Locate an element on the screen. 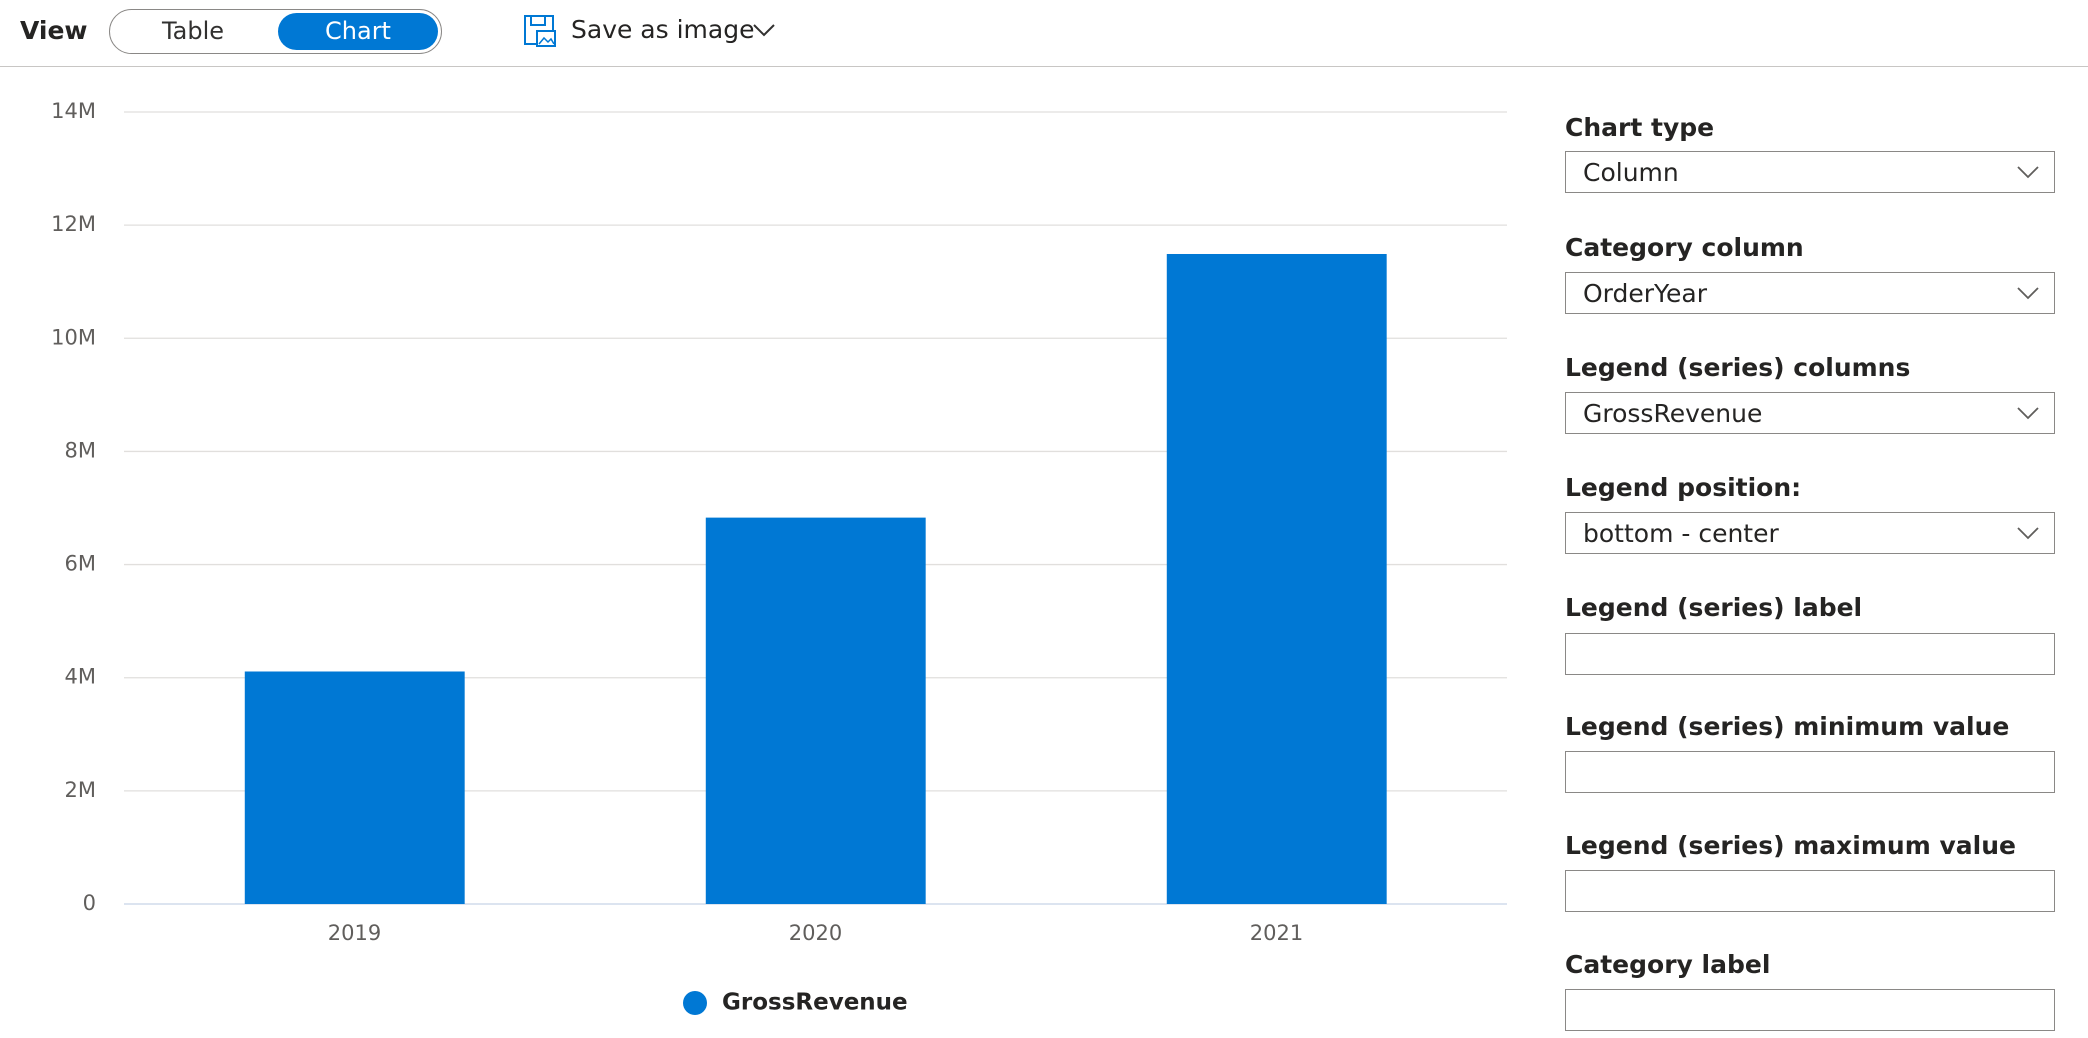 The image size is (2088, 1038). save-dropdown-chevron is located at coordinates (764, 30).